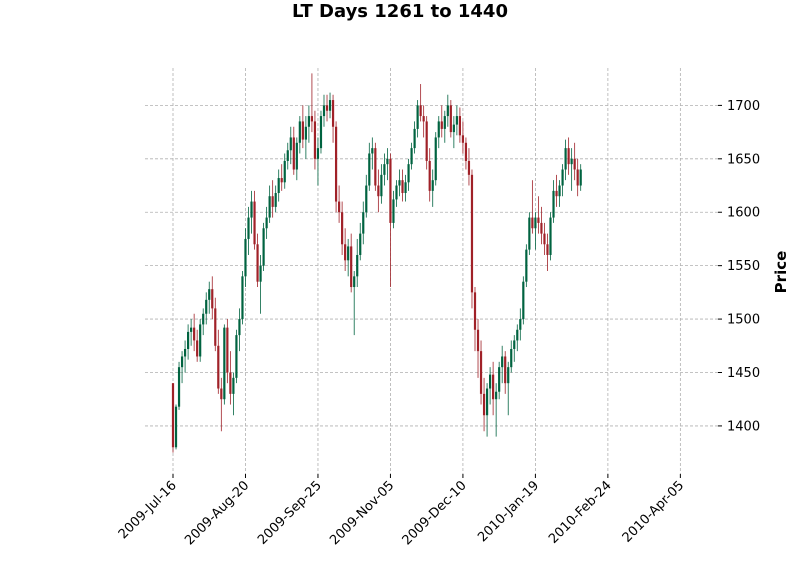  I want to click on x-tick-label: 2010-Feb-24, so click(580, 512).